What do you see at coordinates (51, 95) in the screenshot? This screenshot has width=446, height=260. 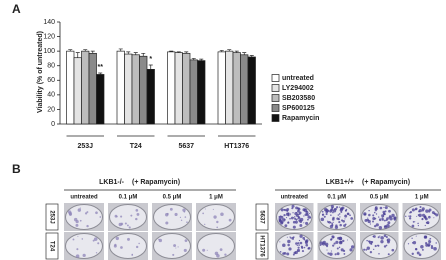 I see `y-tick-label: 40` at bounding box center [51, 95].